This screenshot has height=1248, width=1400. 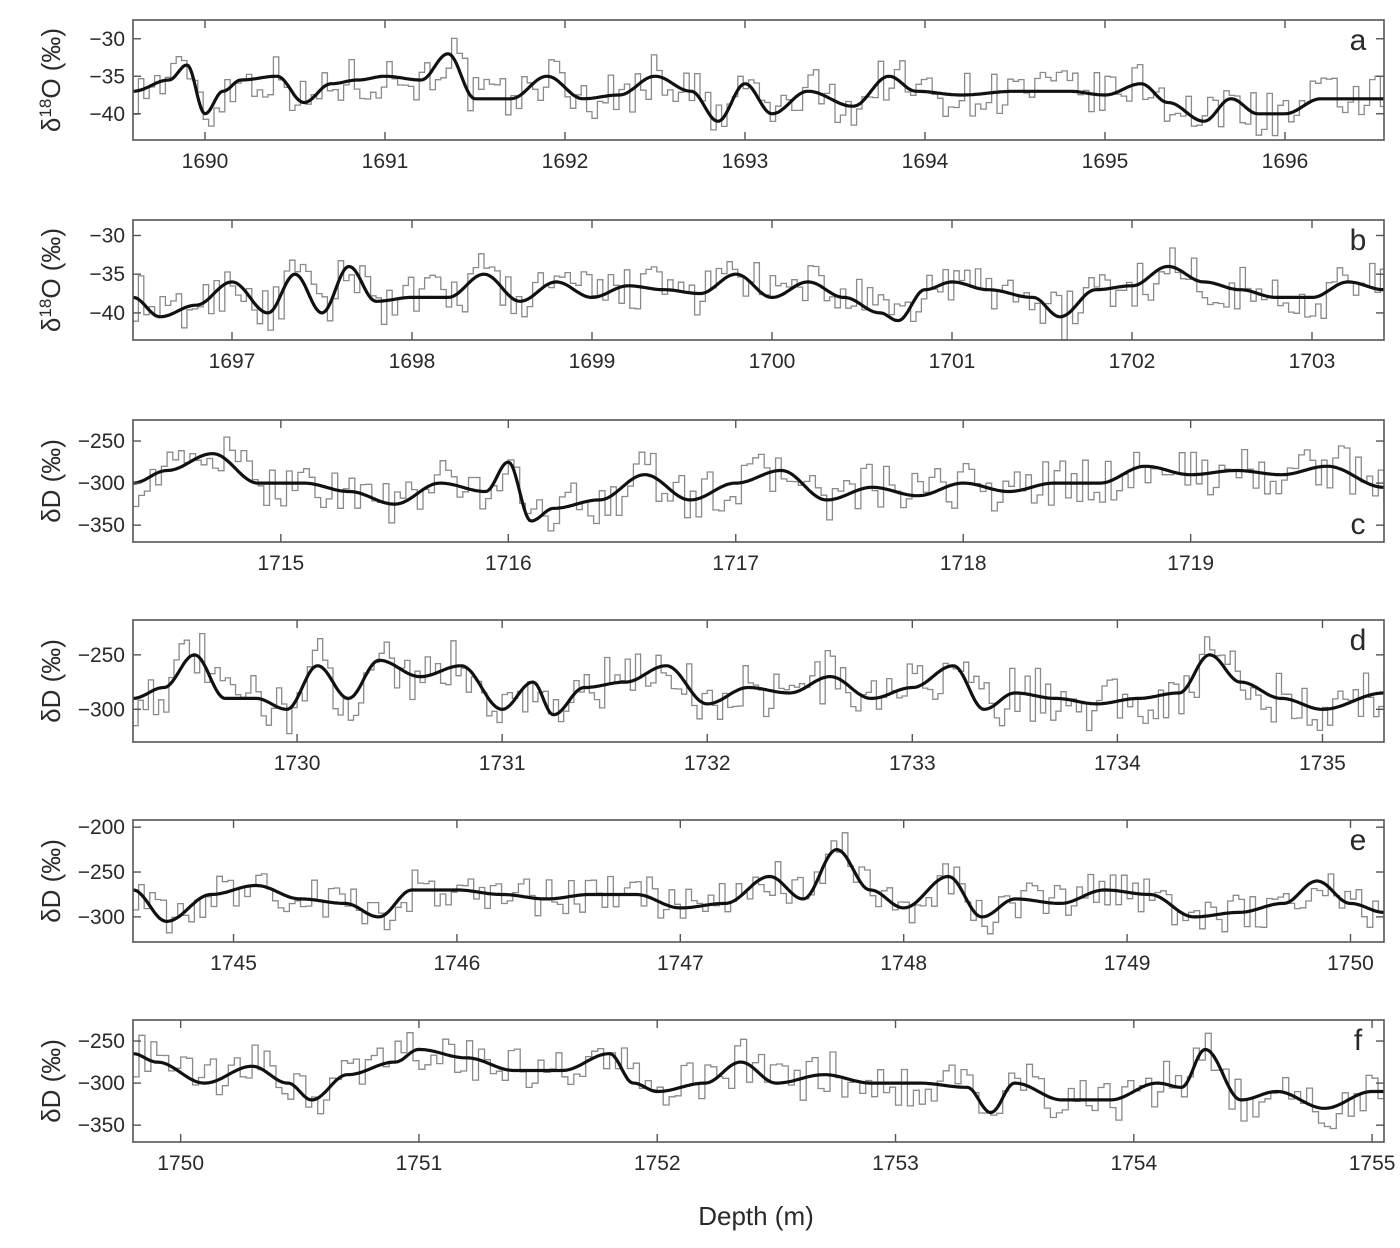 I want to click on x-tick-label: 1731, so click(x=502, y=763).